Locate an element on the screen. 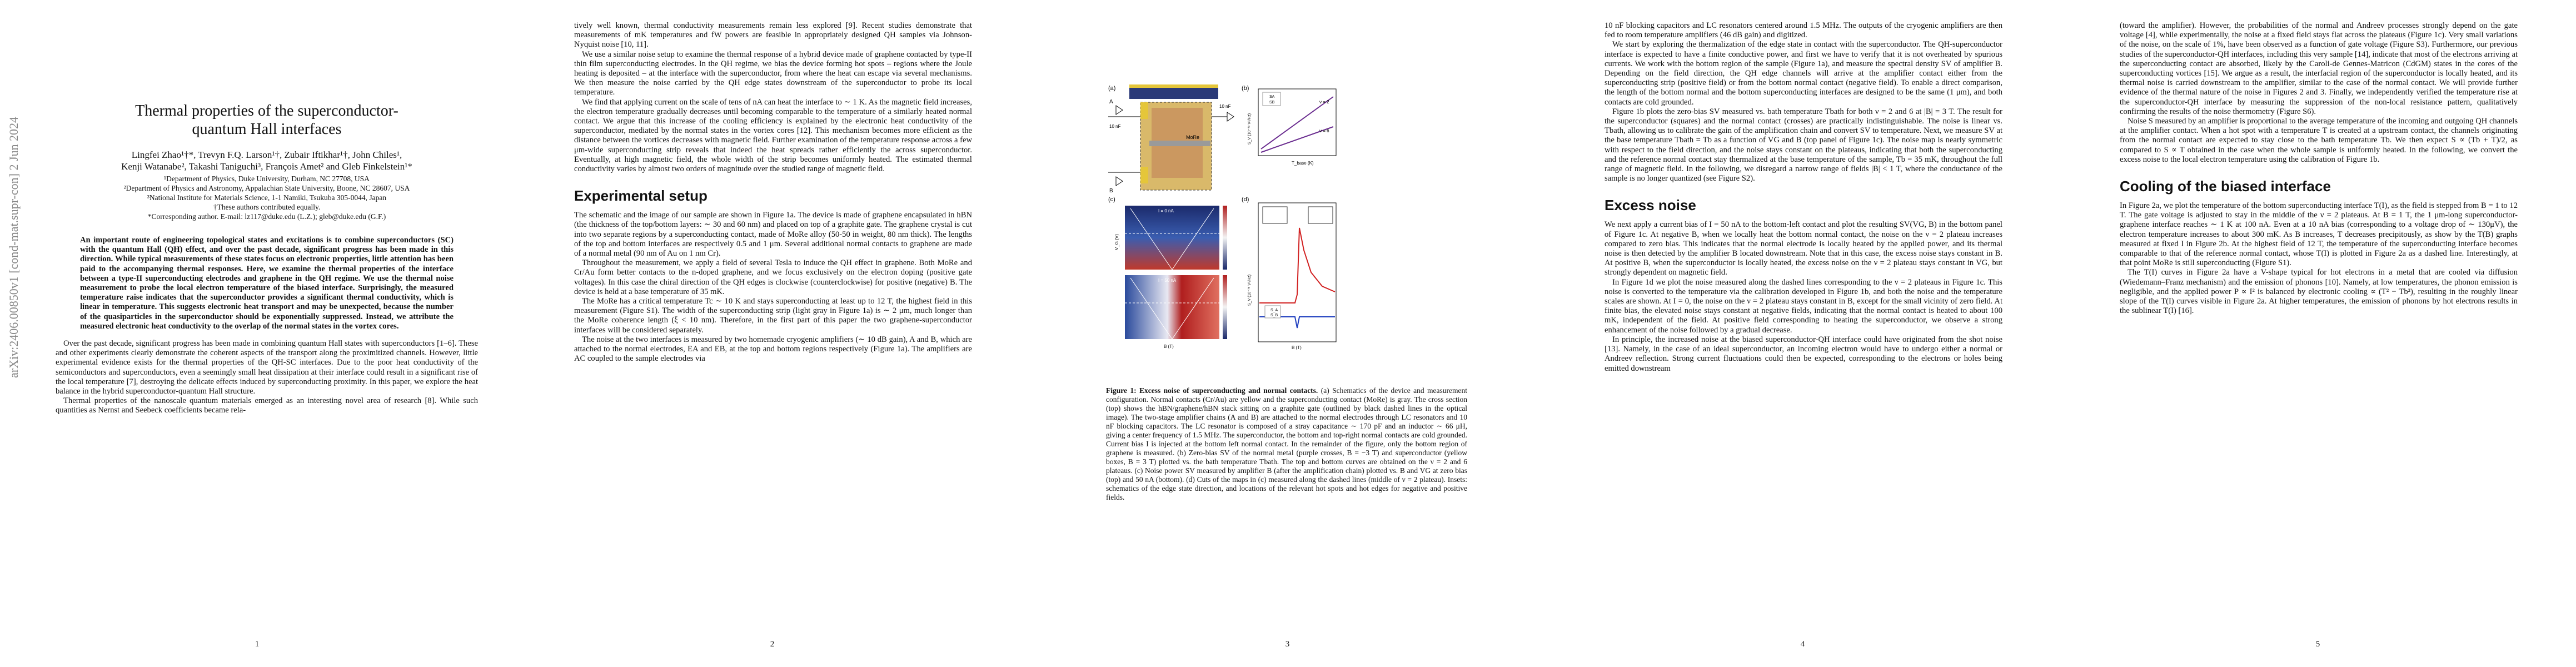  cap-label: 10 nF is located at coordinates (1115, 126).